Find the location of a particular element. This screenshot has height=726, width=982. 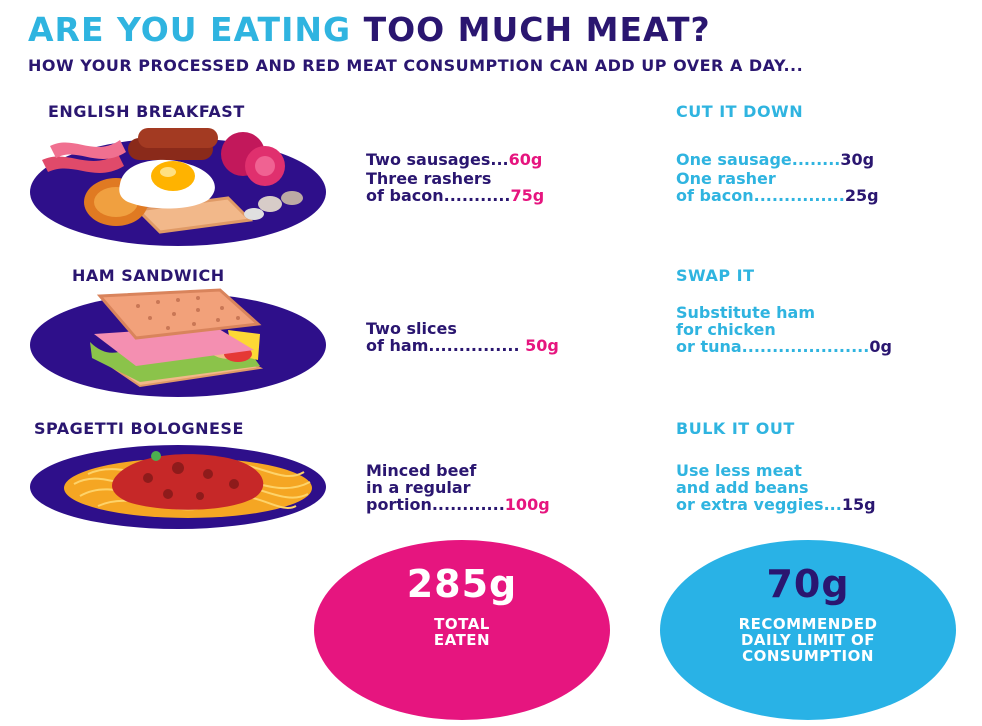

spaghetti-bolognese-icon is located at coordinates (178, 487).